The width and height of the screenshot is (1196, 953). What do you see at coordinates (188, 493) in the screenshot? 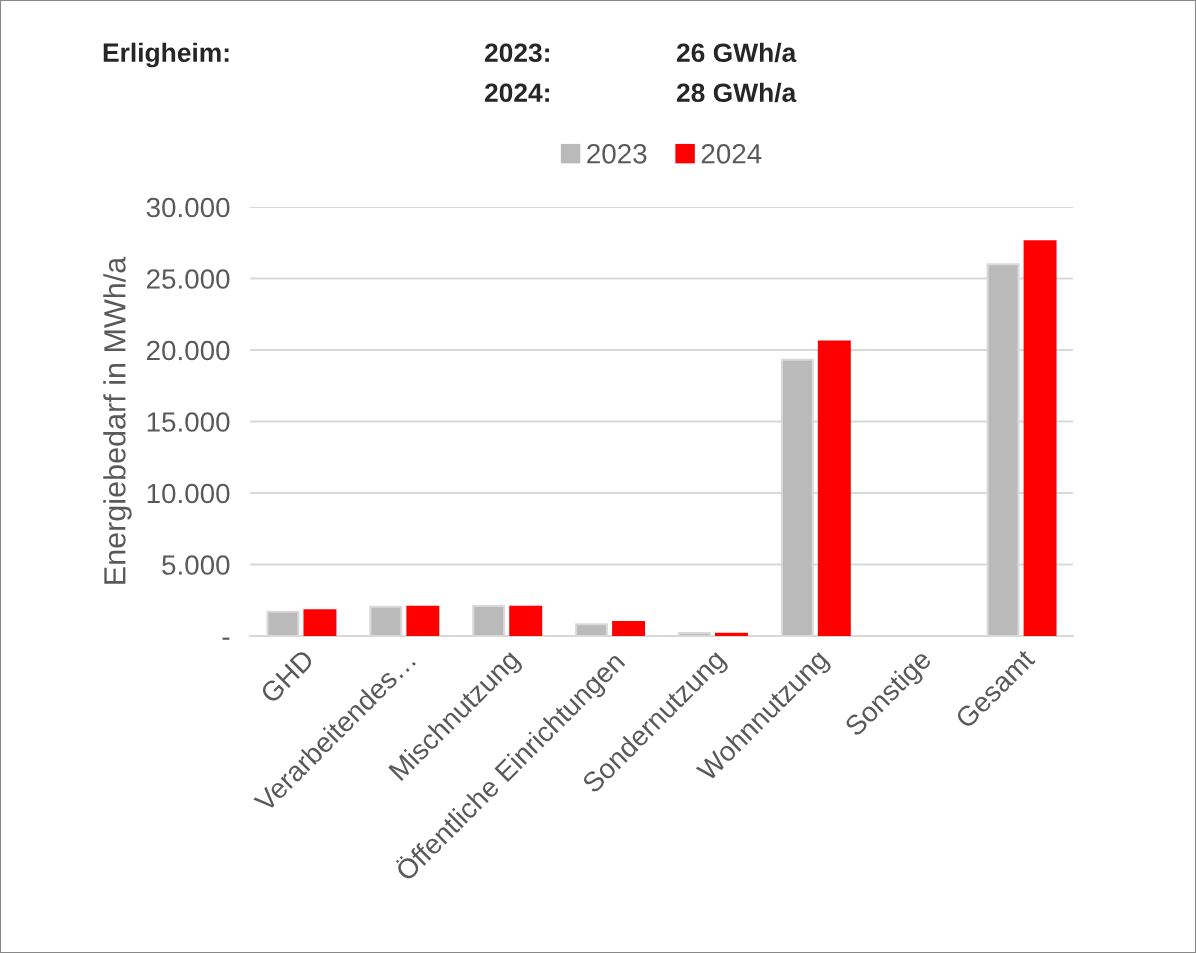
I see `y-tick-label: 10.000` at bounding box center [188, 493].